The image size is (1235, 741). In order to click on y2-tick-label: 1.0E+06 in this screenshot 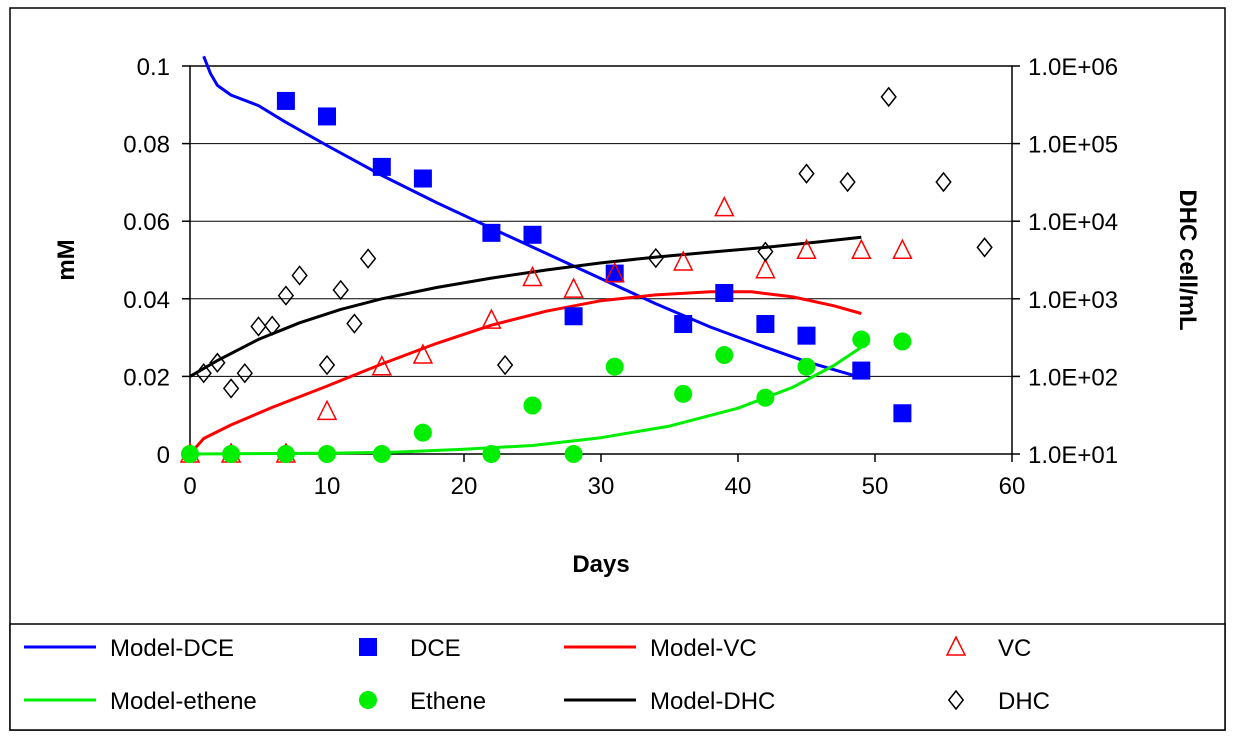, I will do `click(1073, 67)`.